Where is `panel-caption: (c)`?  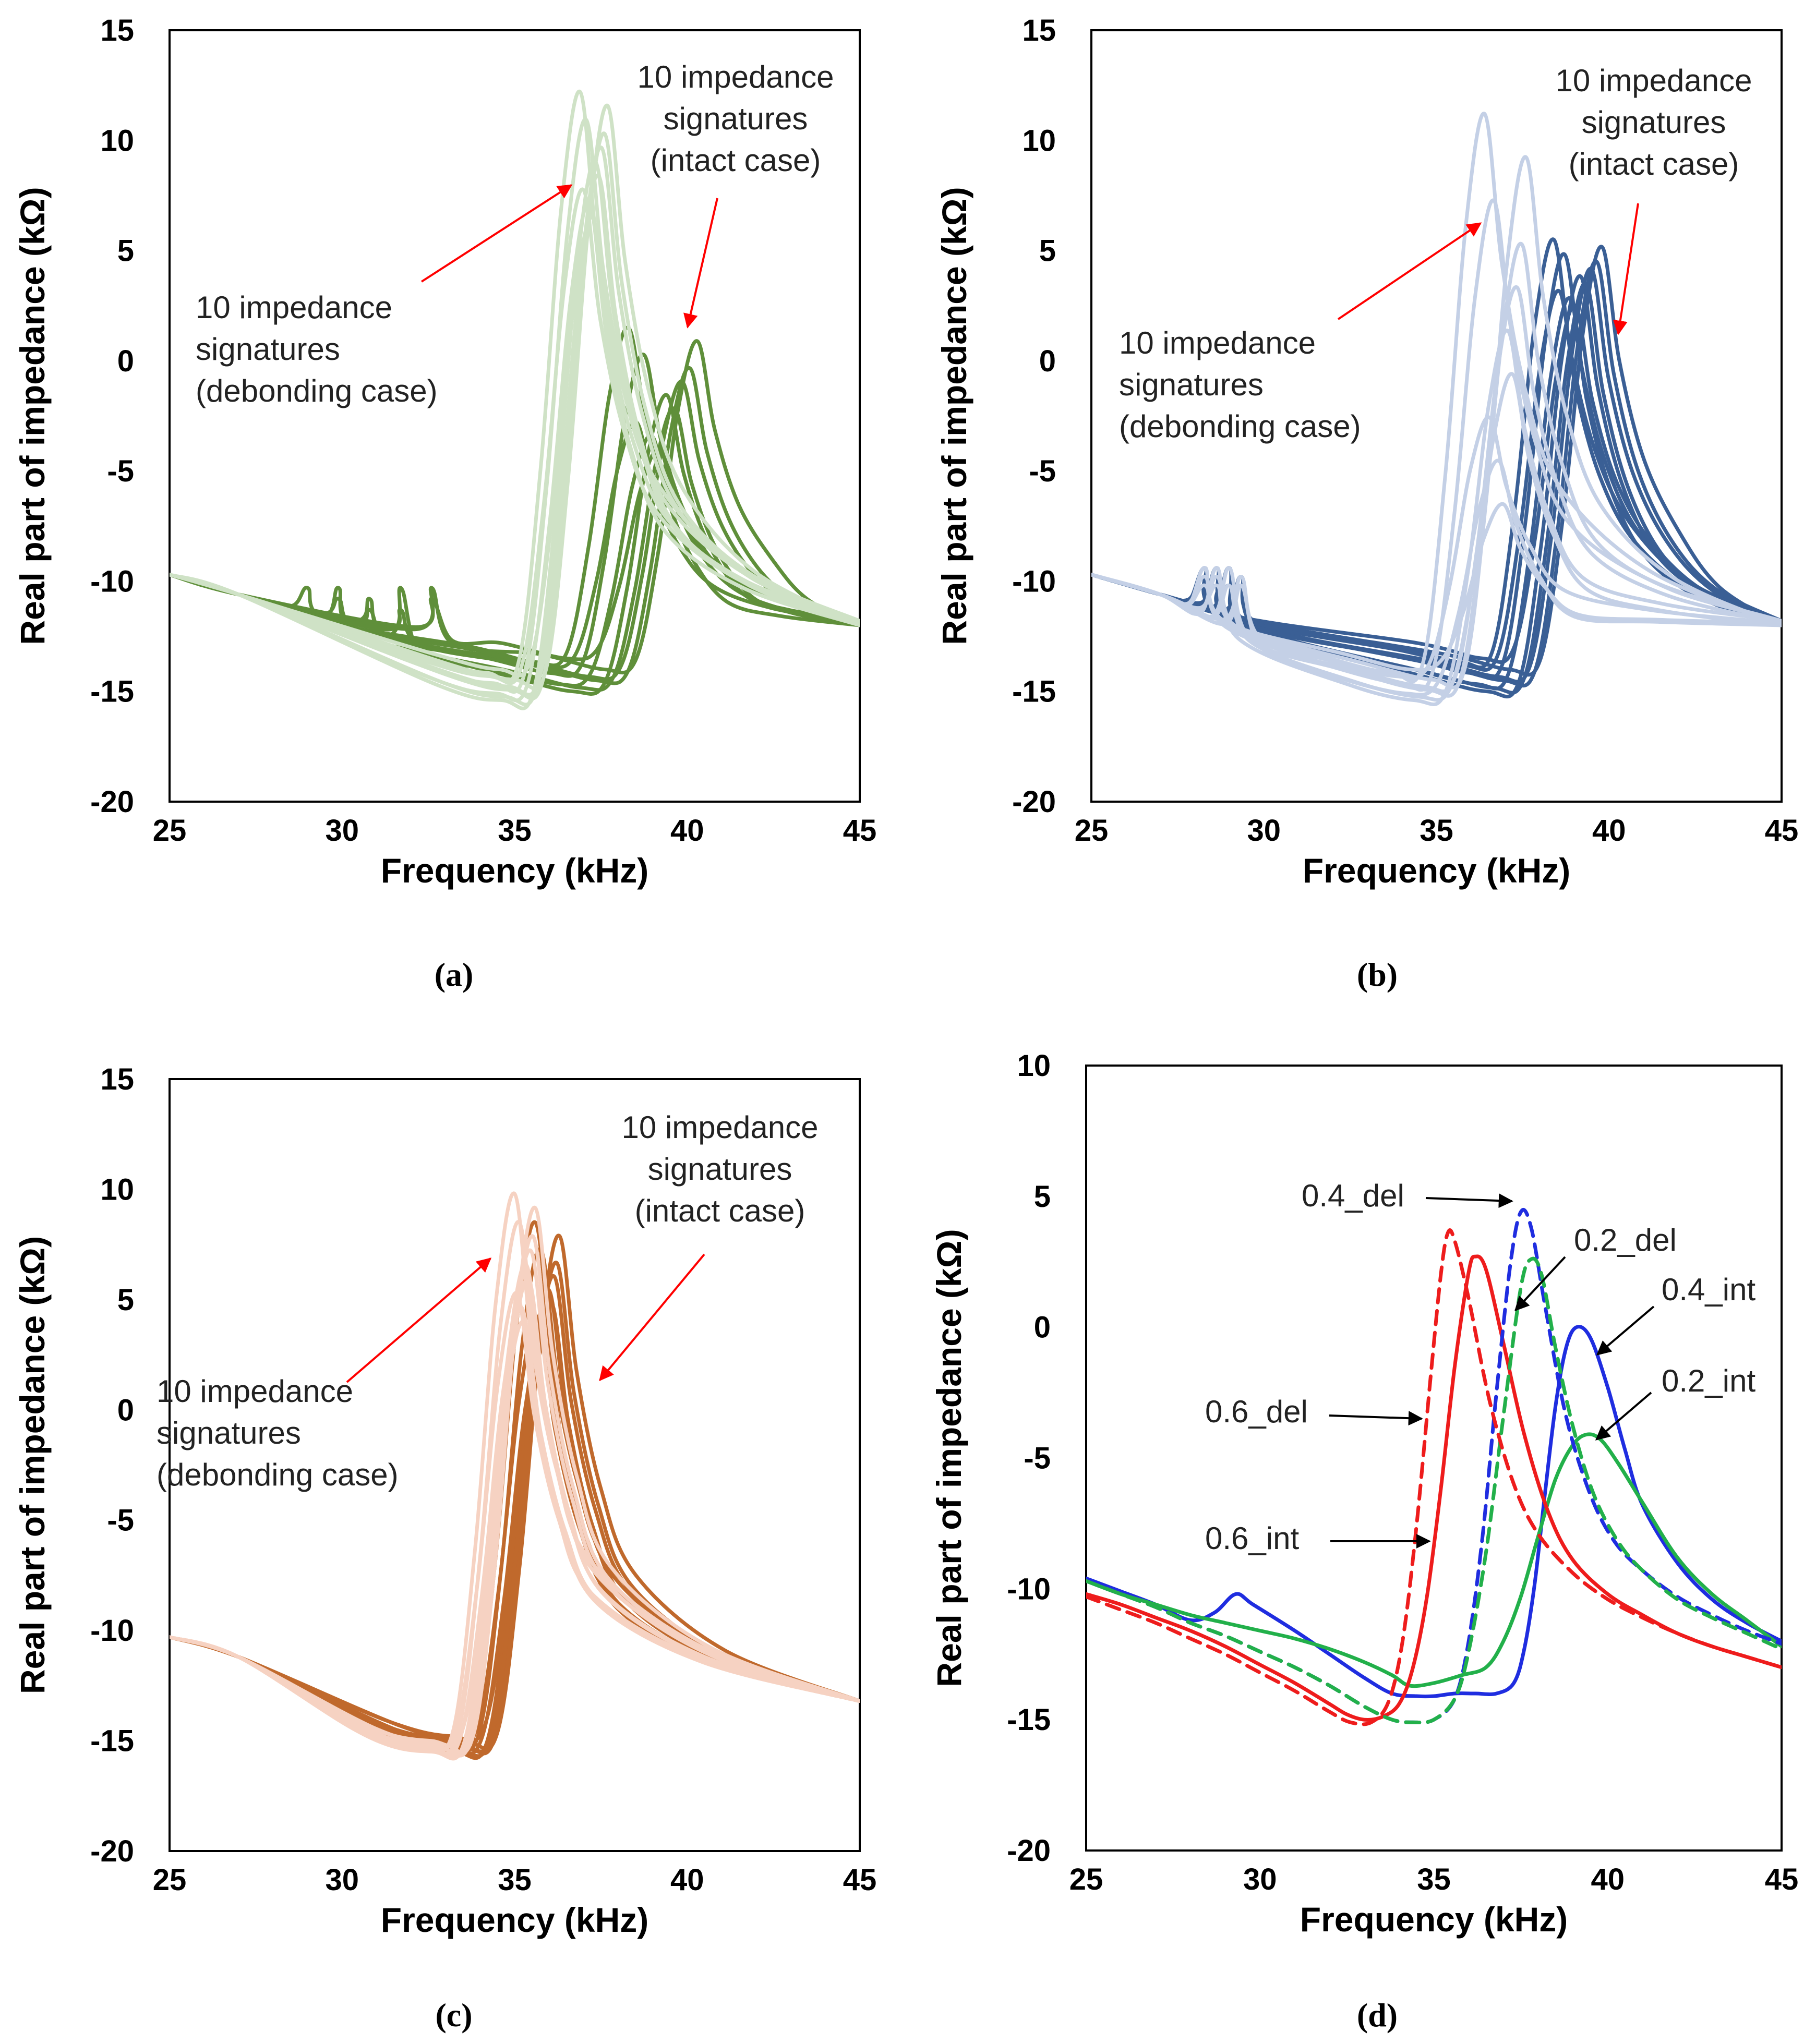 panel-caption: (c) is located at coordinates (453, 2015).